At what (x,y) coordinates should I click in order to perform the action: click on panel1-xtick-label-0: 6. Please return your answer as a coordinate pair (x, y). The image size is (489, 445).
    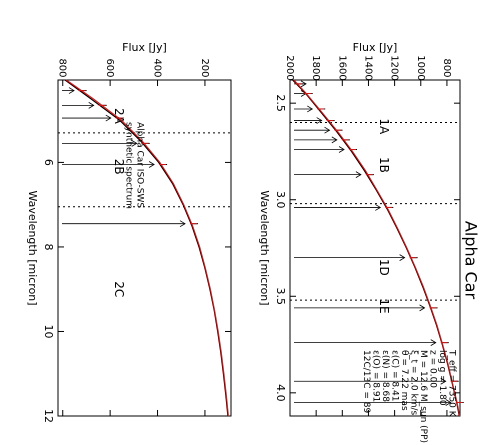
    Looking at the image, I should click on (48, 162).